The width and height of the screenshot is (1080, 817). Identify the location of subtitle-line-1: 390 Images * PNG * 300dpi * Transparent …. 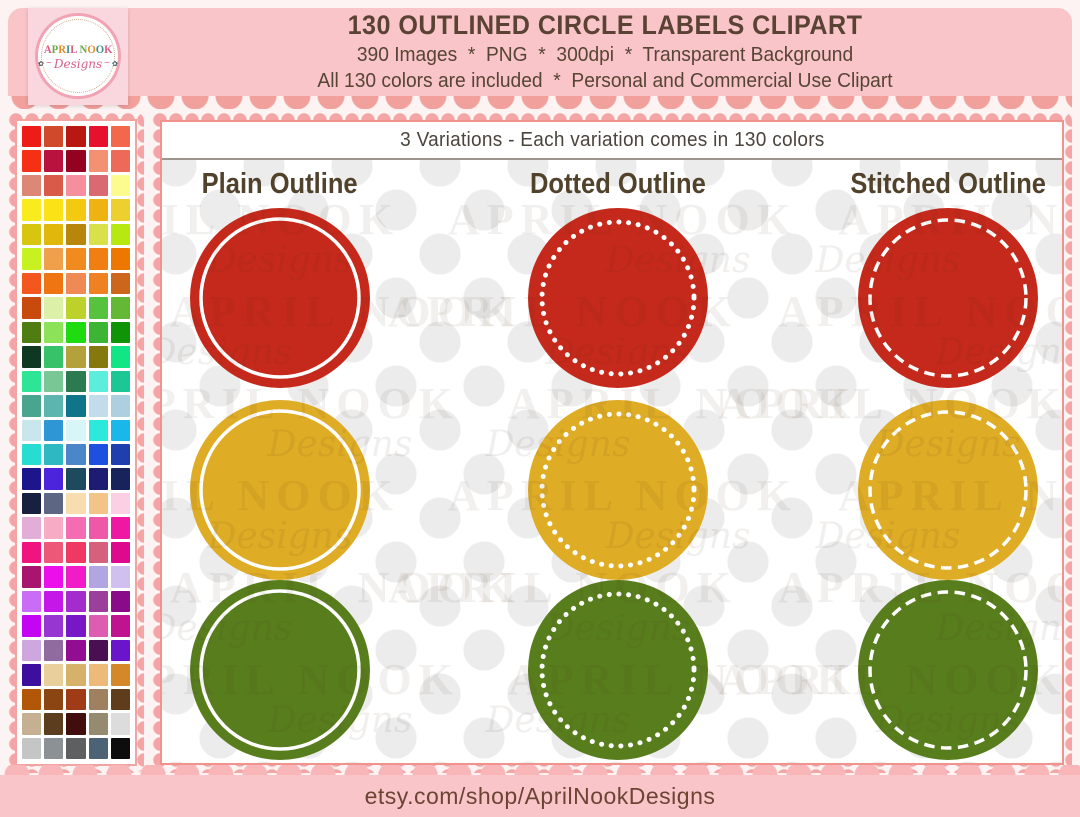
(605, 55).